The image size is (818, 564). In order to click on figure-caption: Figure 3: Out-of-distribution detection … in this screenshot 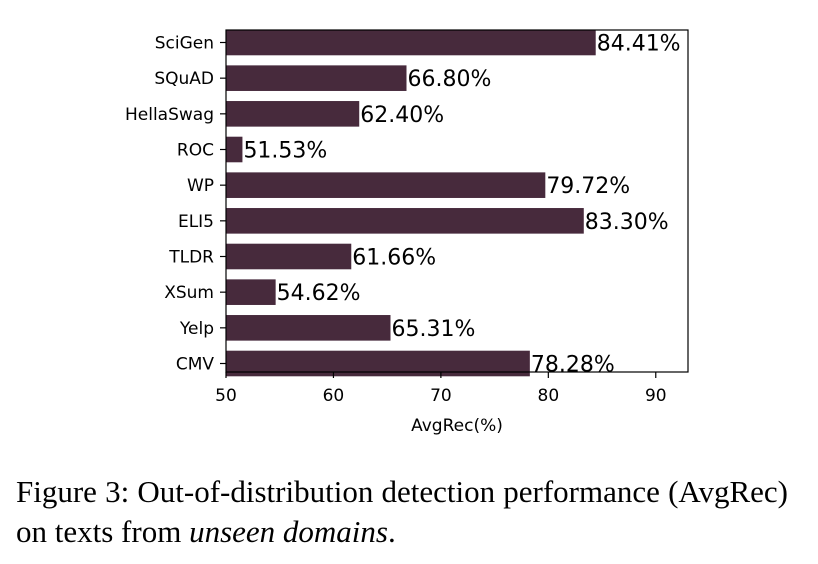, I will do `click(402, 512)`.